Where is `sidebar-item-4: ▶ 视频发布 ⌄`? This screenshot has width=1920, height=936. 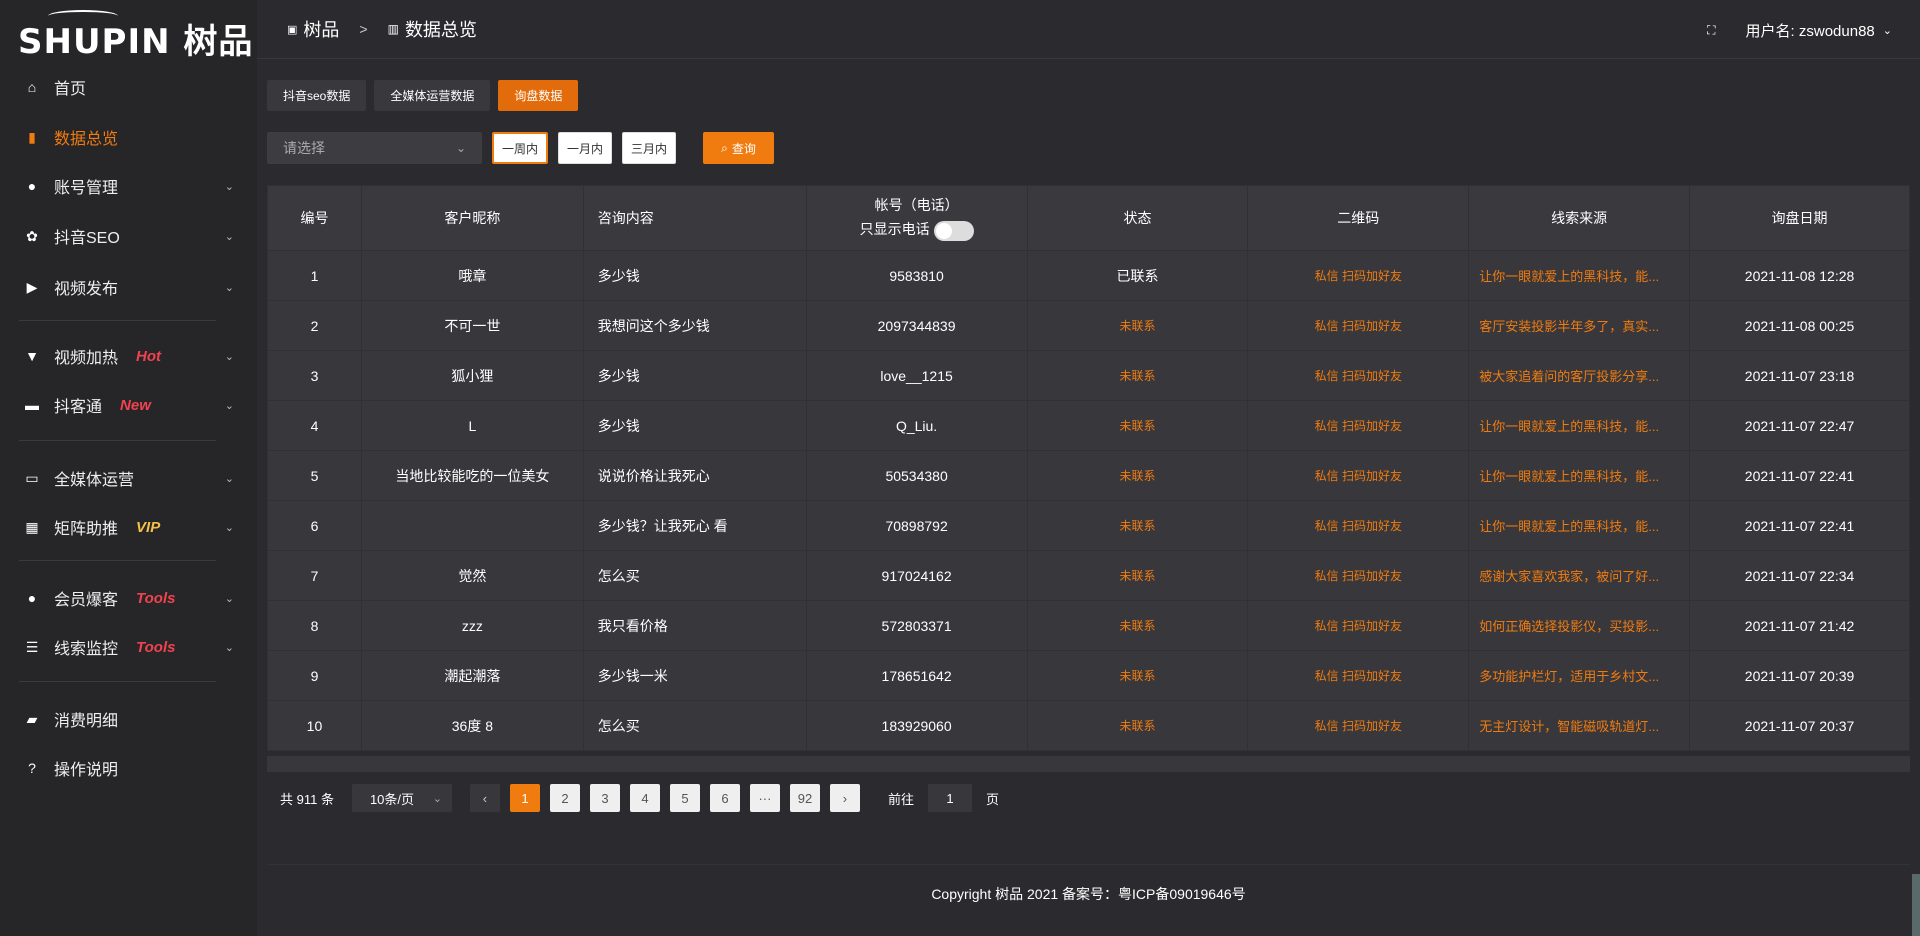
sidebar-item-4: ▶ 视频发布 ⌄ is located at coordinates (129, 287).